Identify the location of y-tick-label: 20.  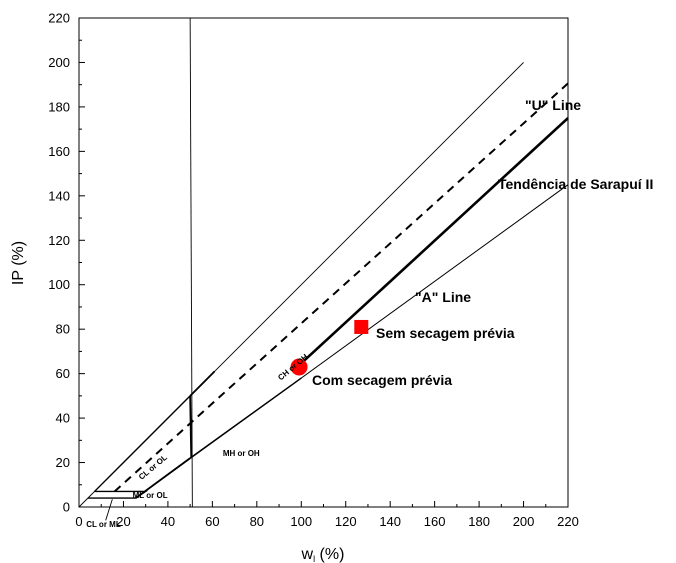
(63, 462).